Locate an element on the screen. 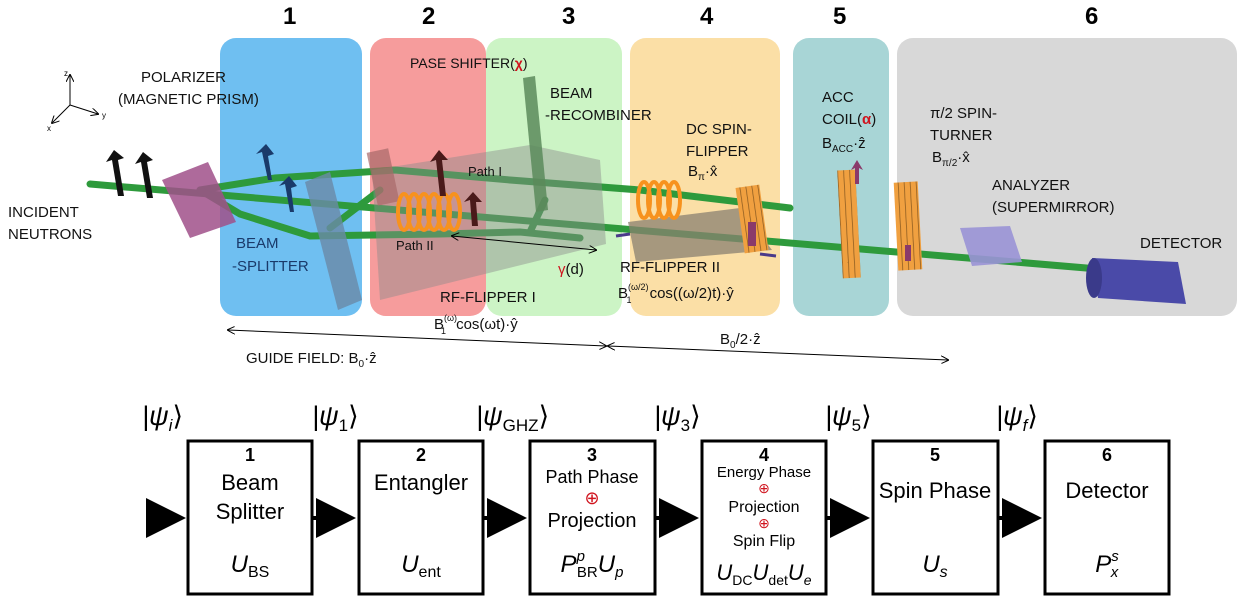  spin-turner-label: π/2 SPIN- is located at coordinates (963, 113).